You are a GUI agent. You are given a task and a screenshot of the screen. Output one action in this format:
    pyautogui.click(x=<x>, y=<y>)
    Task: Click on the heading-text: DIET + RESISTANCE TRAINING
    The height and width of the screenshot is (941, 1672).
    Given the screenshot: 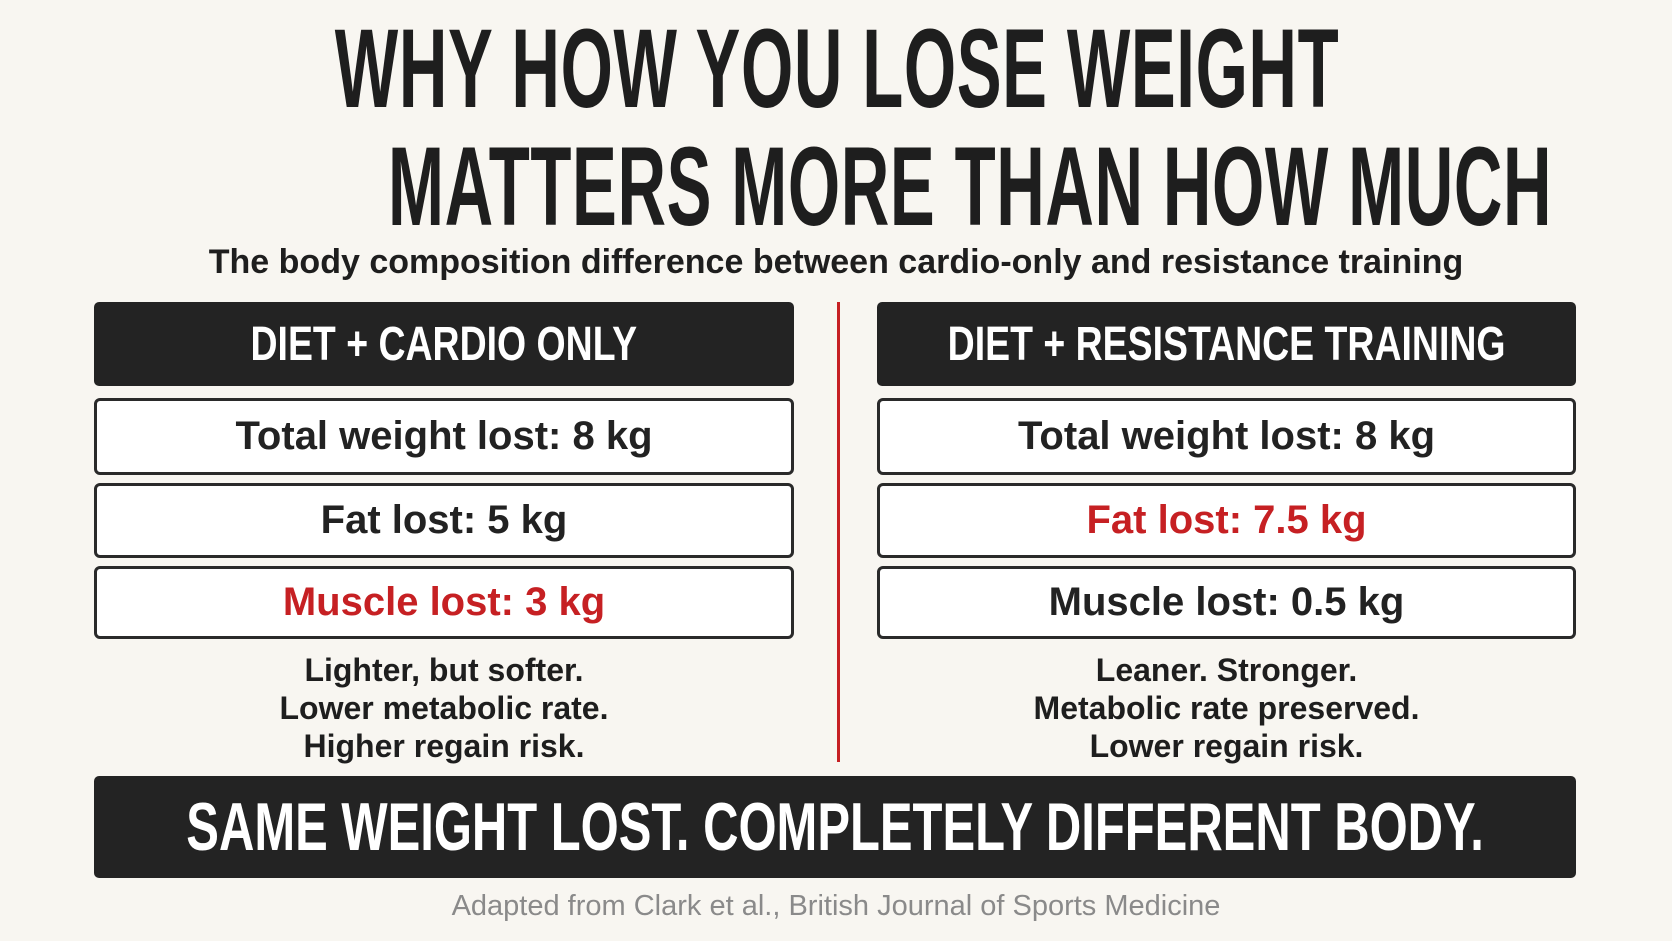 What is the action you would take?
    pyautogui.click(x=1226, y=344)
    